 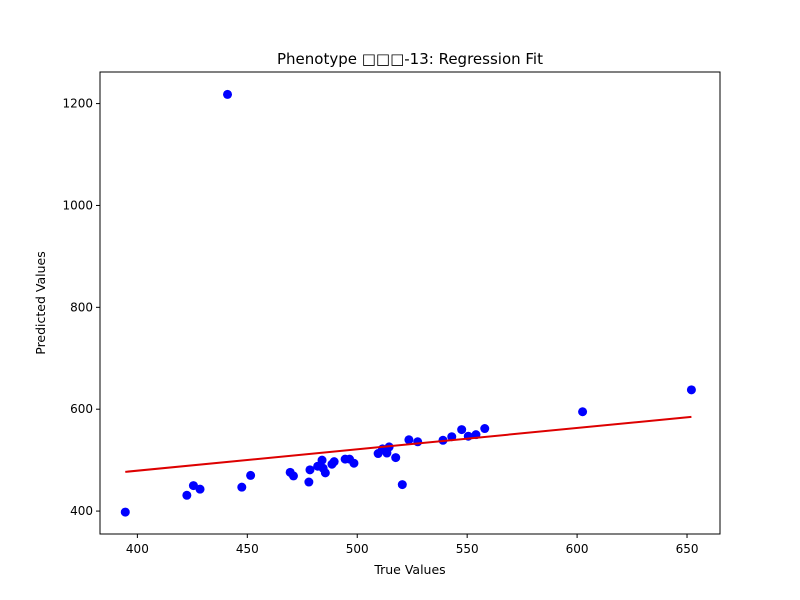 I want to click on x-axis-ticks: 400 450 500 550 600 650, so click(x=412, y=545).